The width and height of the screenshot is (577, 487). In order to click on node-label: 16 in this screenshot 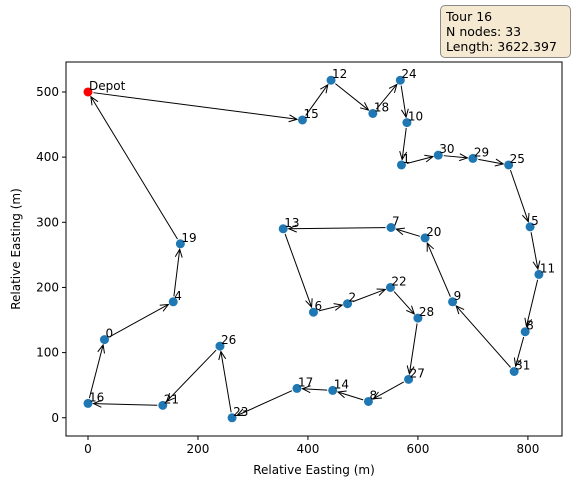, I will do `click(96, 397)`.